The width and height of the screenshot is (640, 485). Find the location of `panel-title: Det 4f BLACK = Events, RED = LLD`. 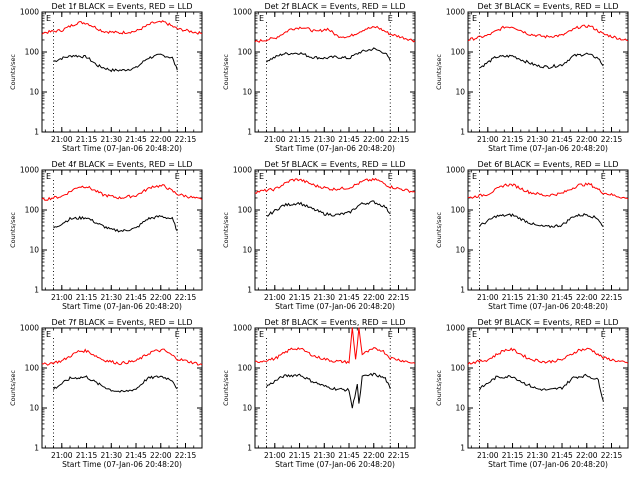

panel-title: Det 4f BLACK = Events, RED = LLD is located at coordinates (121, 164).